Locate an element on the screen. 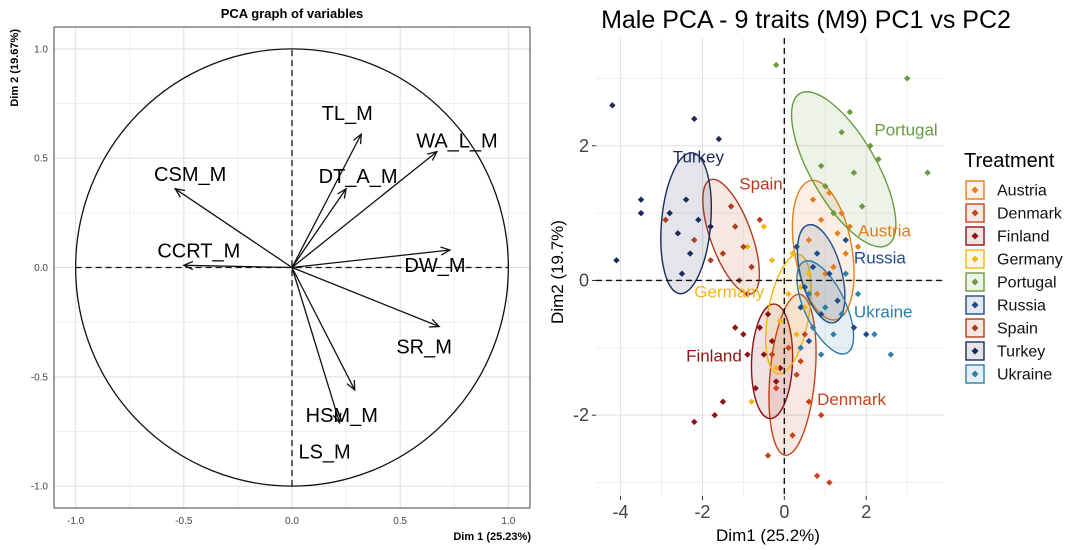  variable-label: DT_A_M is located at coordinates (358, 177).